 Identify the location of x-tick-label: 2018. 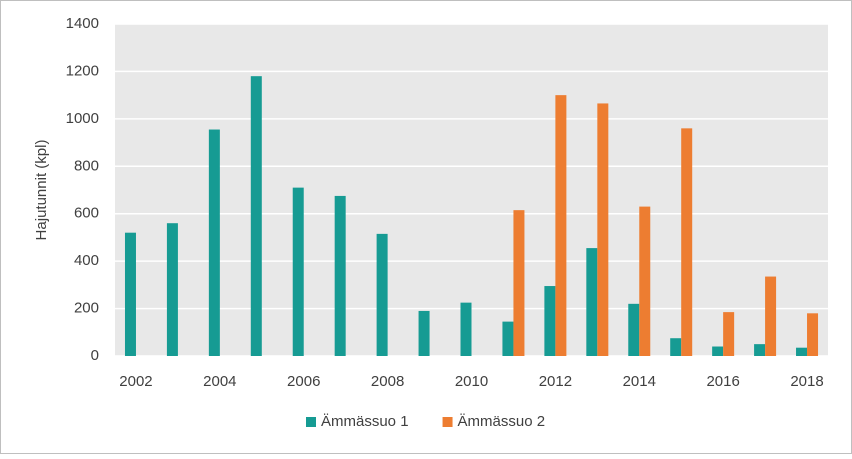
(806, 381).